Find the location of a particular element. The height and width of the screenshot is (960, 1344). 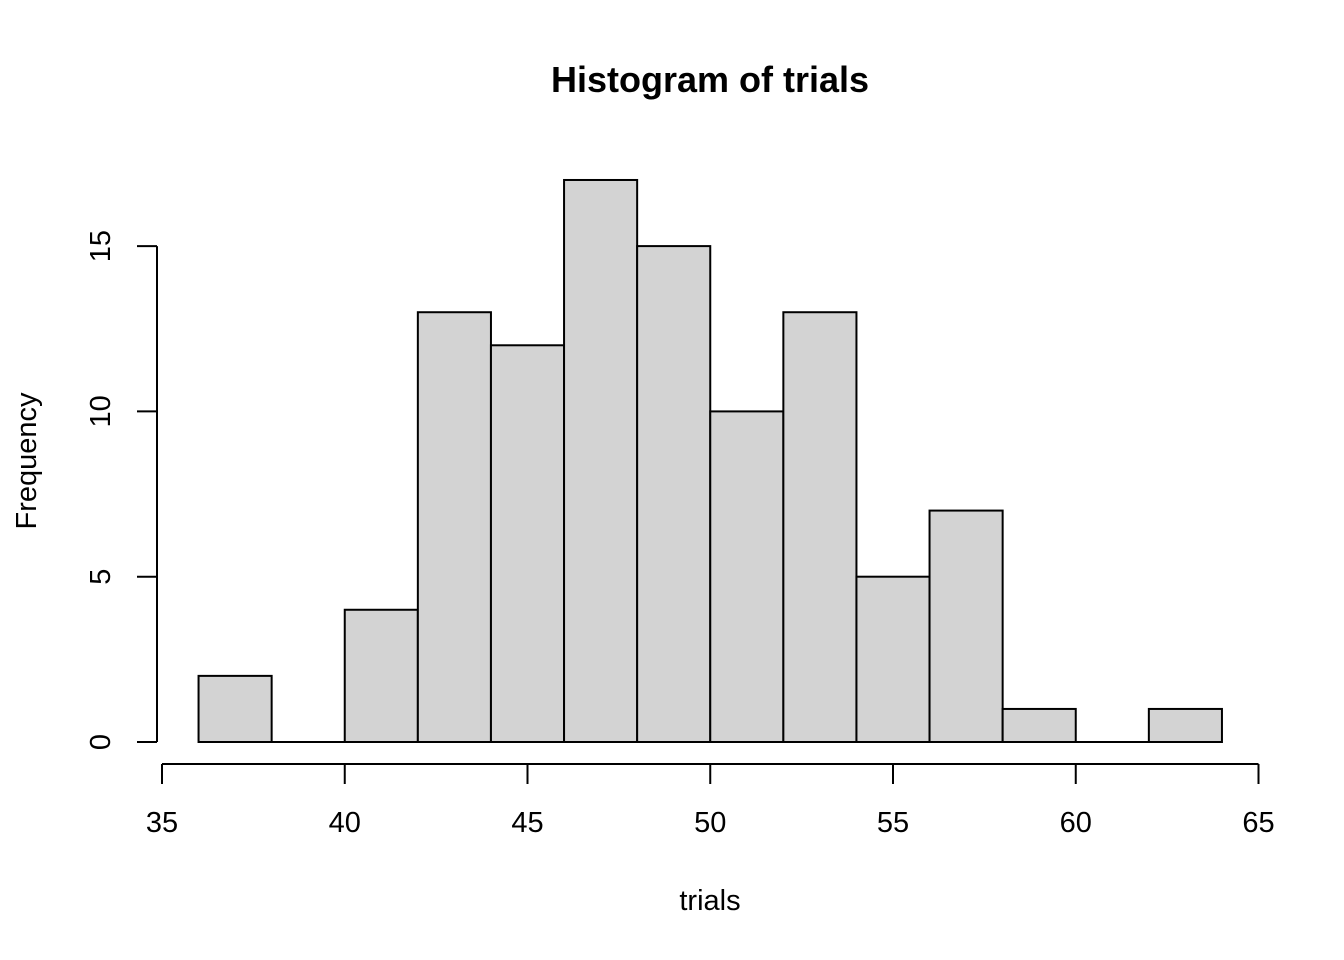

x-tick-label-50: 50 is located at coordinates (710, 823).